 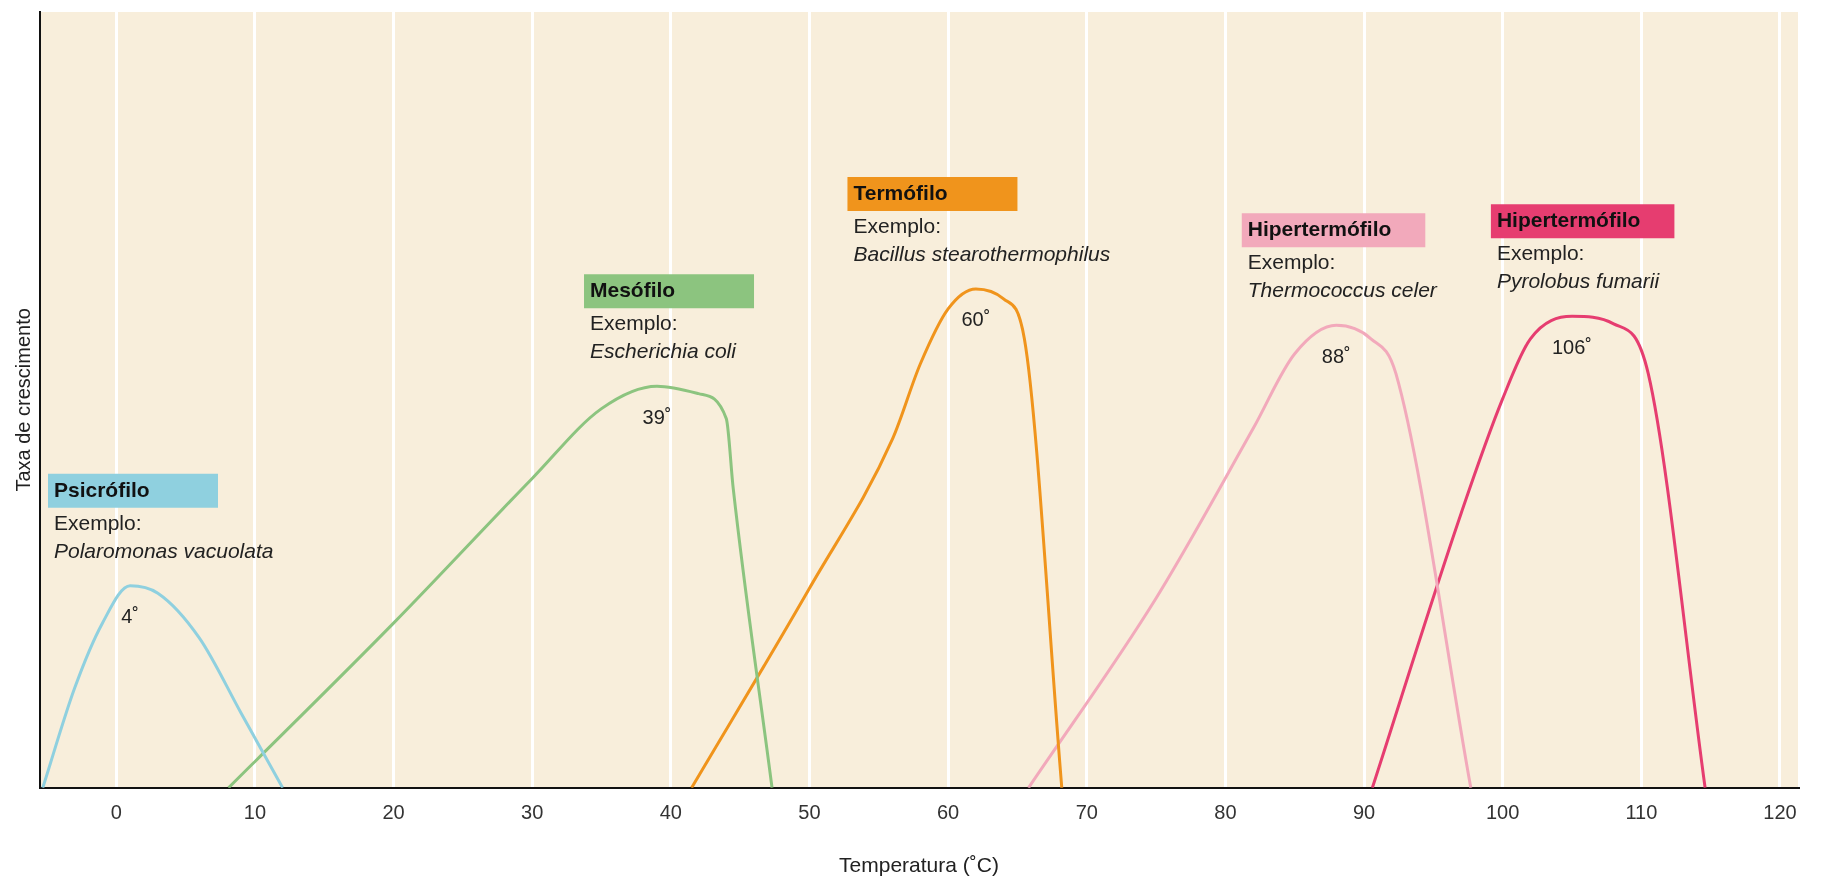 I want to click on annotation: 60˚, so click(x=976, y=319).